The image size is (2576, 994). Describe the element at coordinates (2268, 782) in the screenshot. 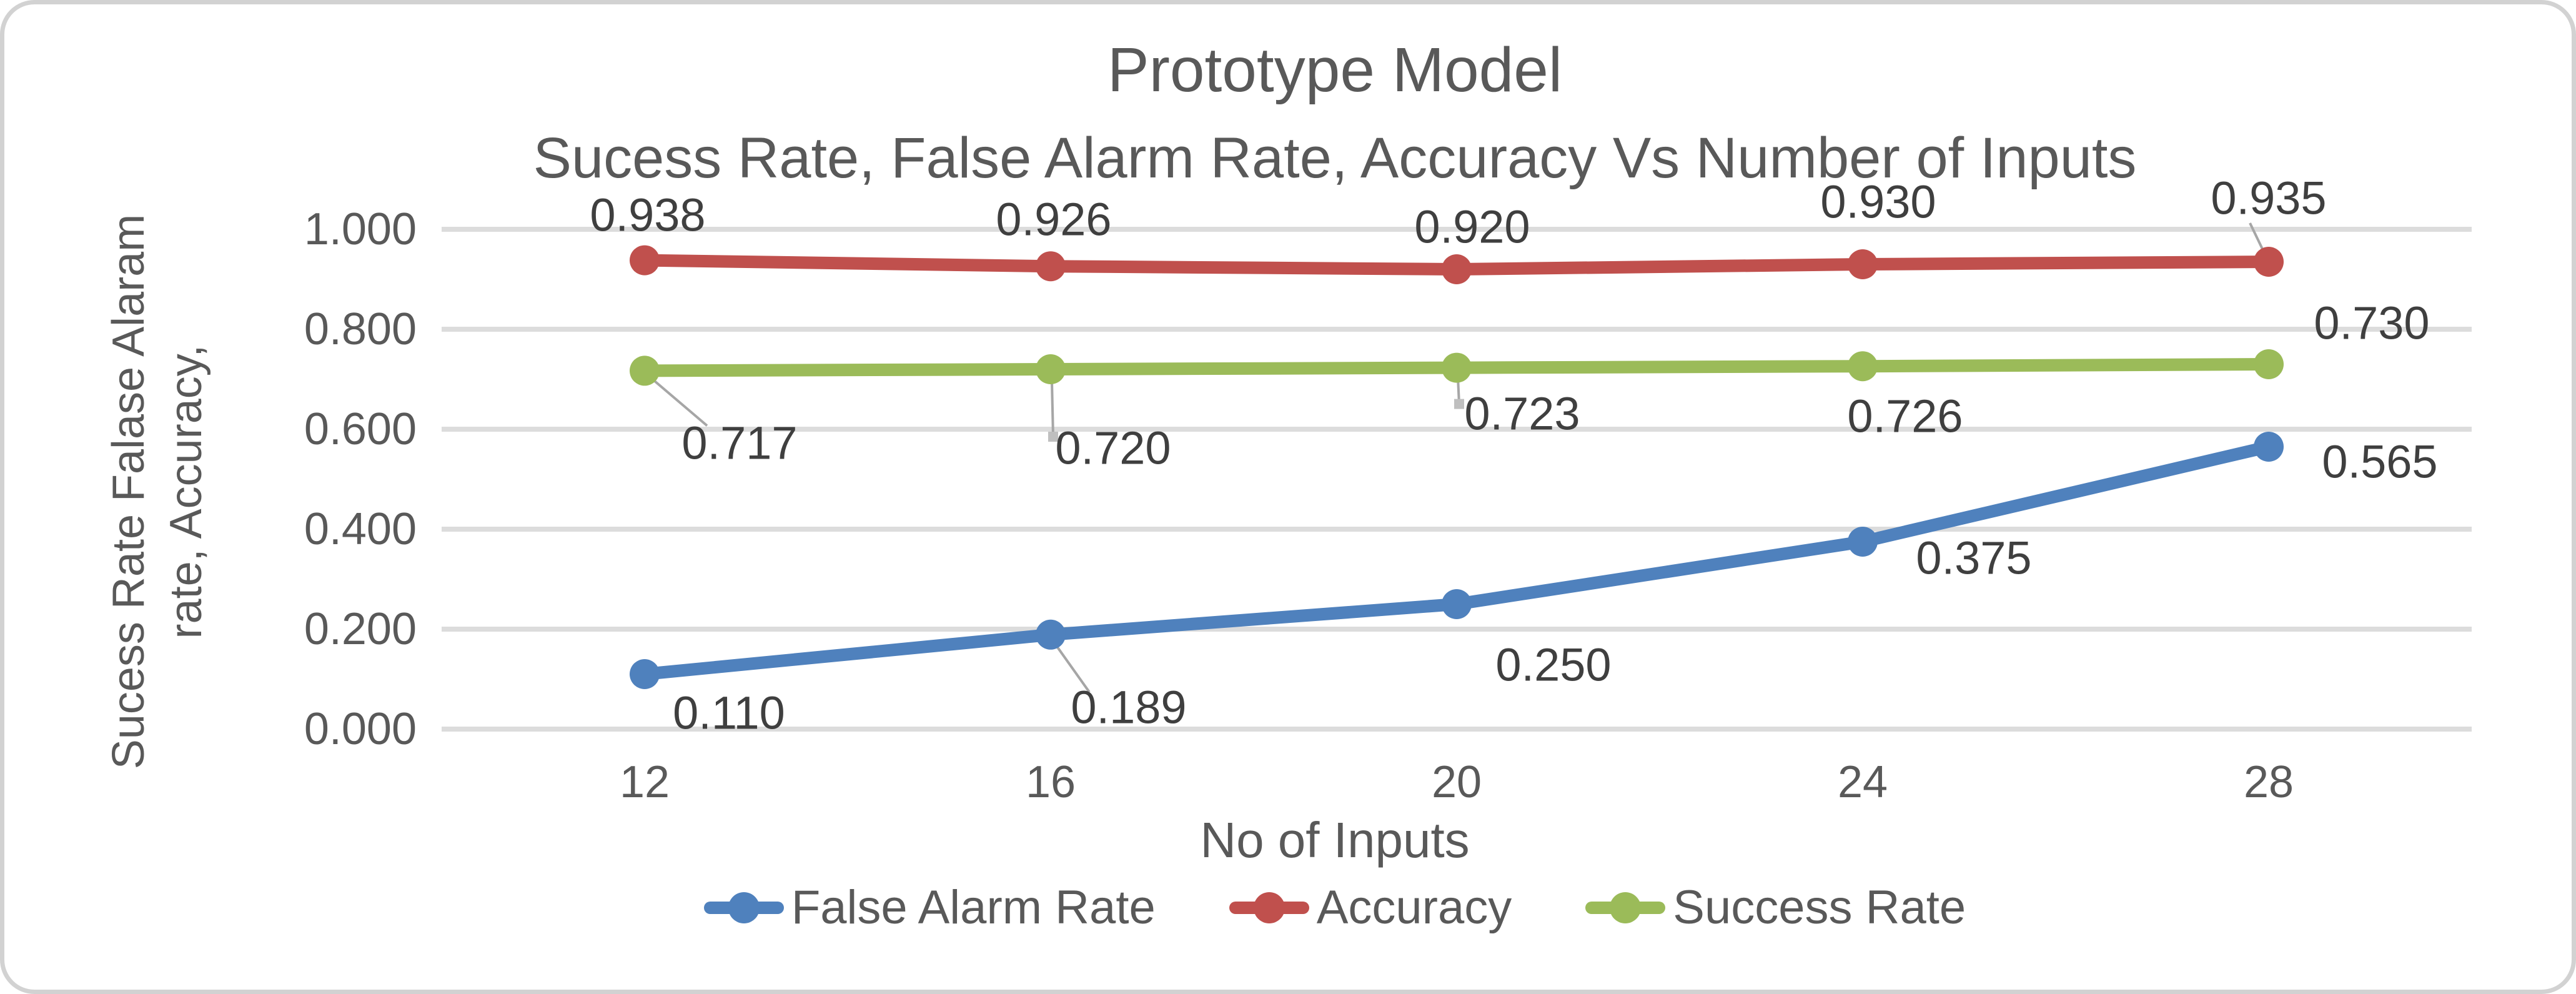

I see `x-axis-tick-label: 28` at that location.